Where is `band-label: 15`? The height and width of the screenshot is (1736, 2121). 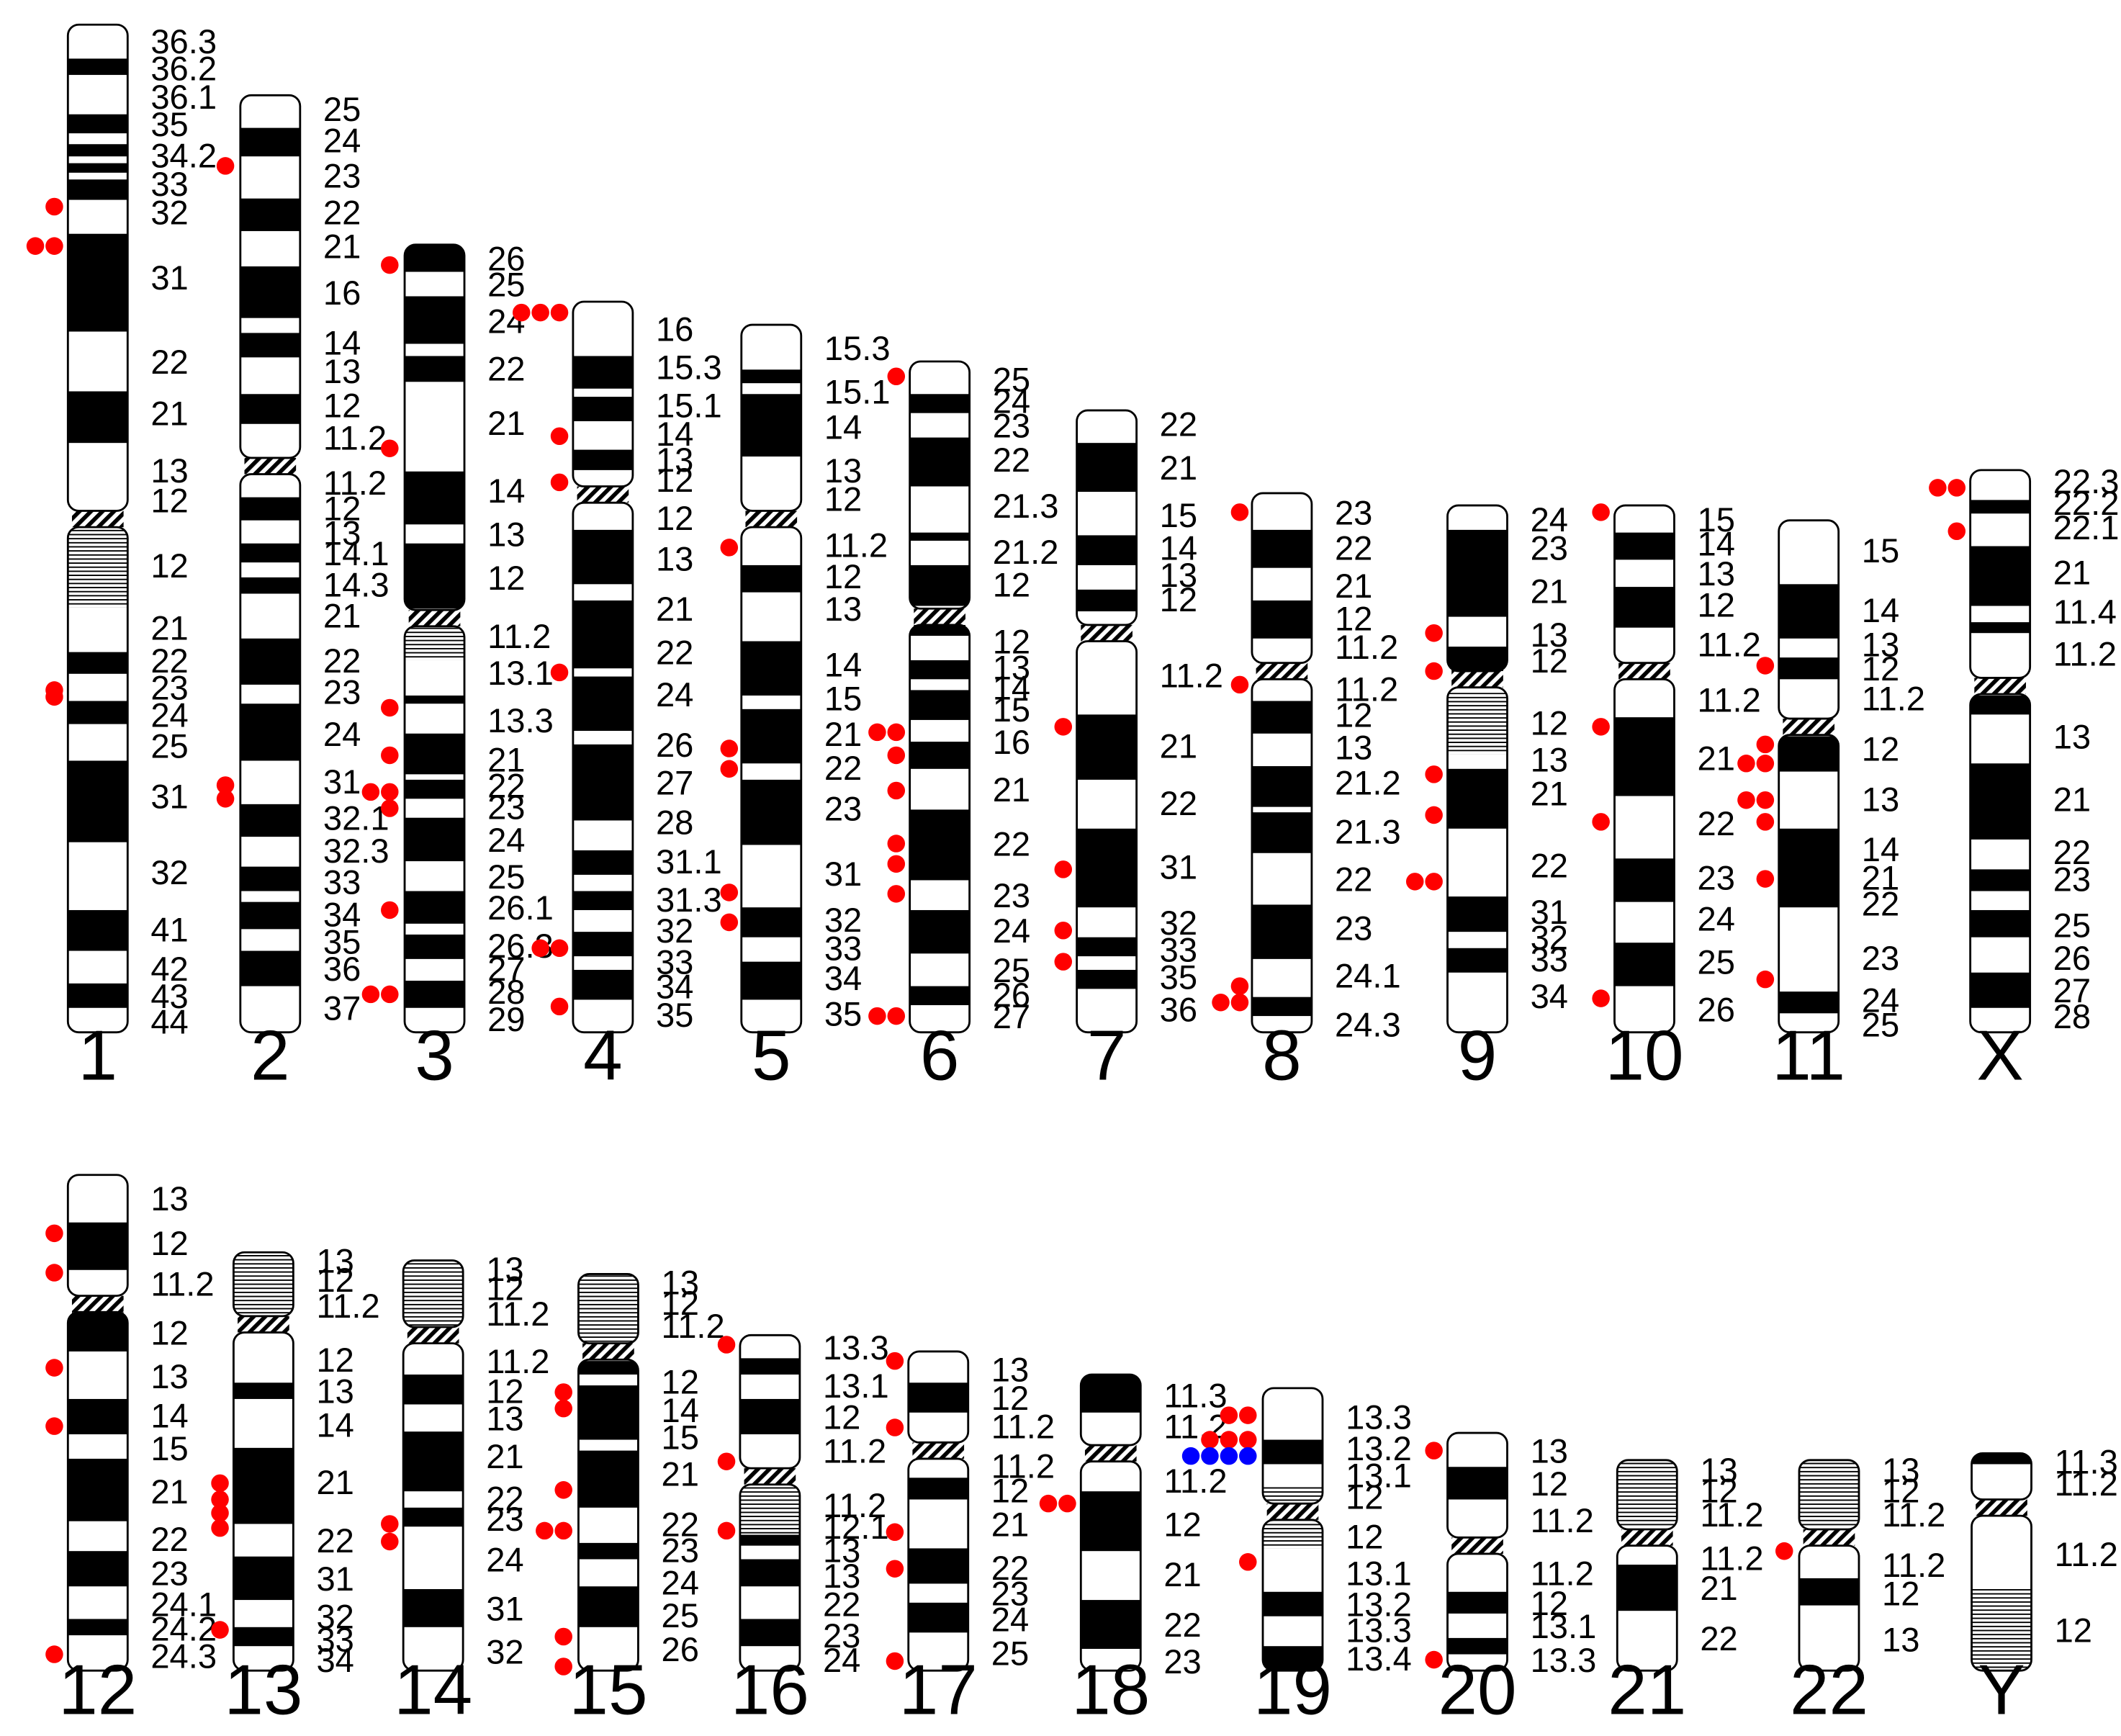
band-label: 15 is located at coordinates (843, 699).